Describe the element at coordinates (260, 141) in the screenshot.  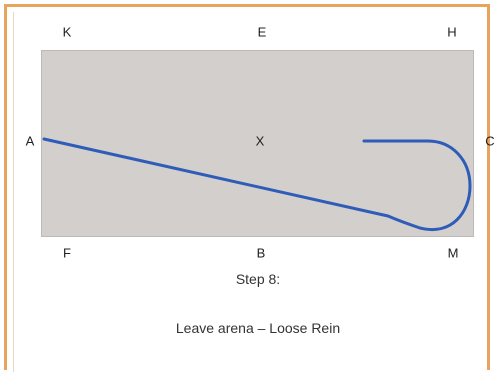
I see `marker-x: X` at that location.